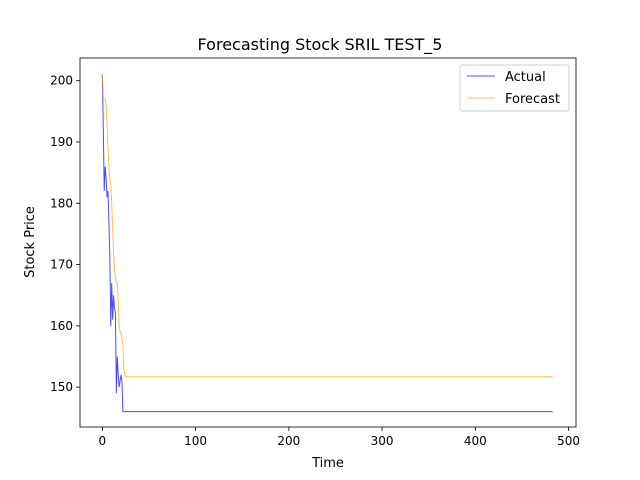 The image size is (640, 480). Describe the element at coordinates (61, 326) in the screenshot. I see `y-tick-label: 160` at that location.